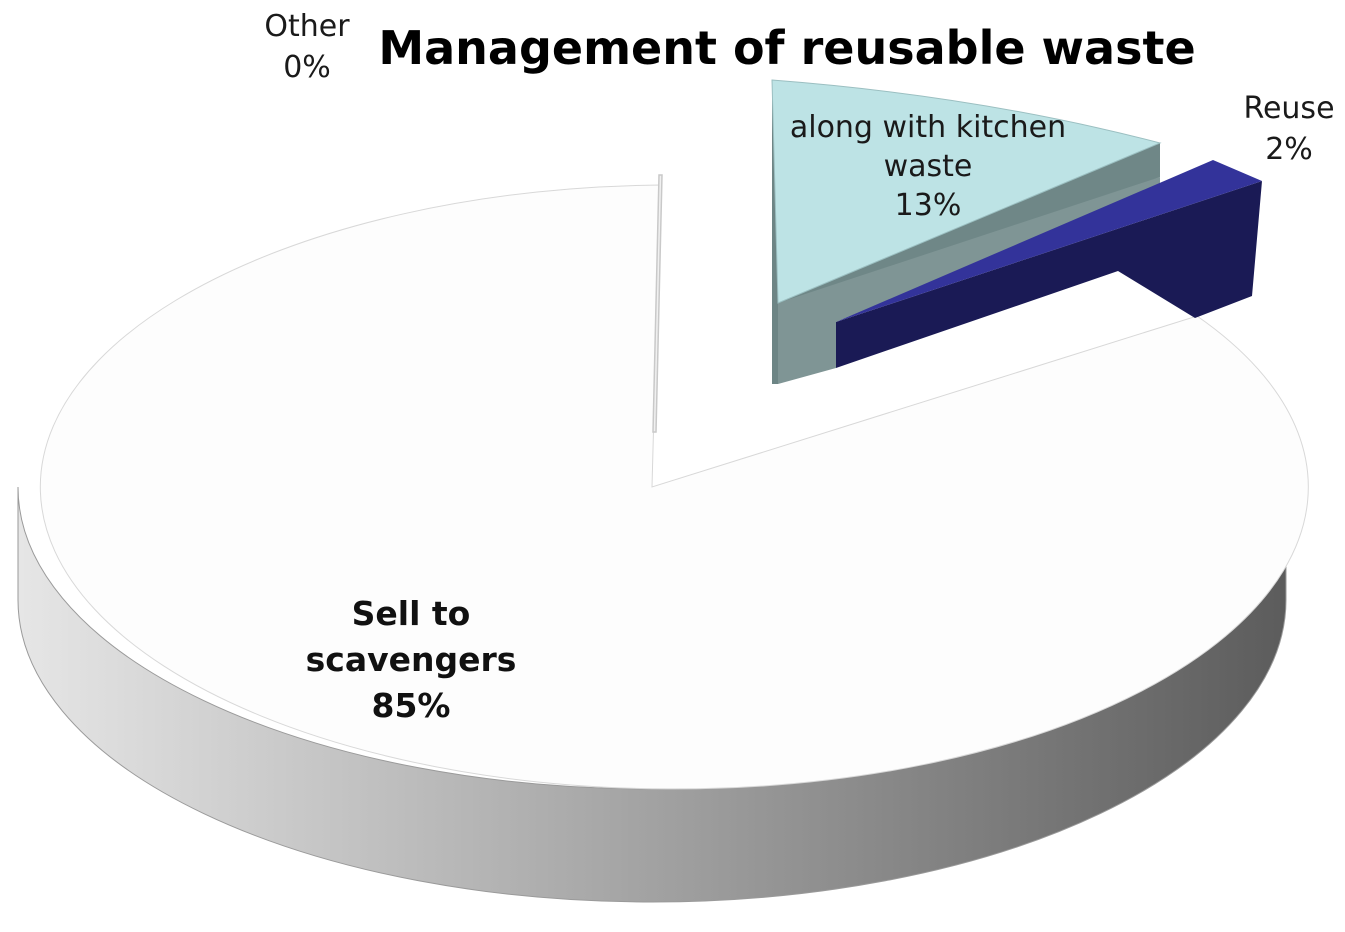  I want to click on slice-reuse, so click(1049, 264).